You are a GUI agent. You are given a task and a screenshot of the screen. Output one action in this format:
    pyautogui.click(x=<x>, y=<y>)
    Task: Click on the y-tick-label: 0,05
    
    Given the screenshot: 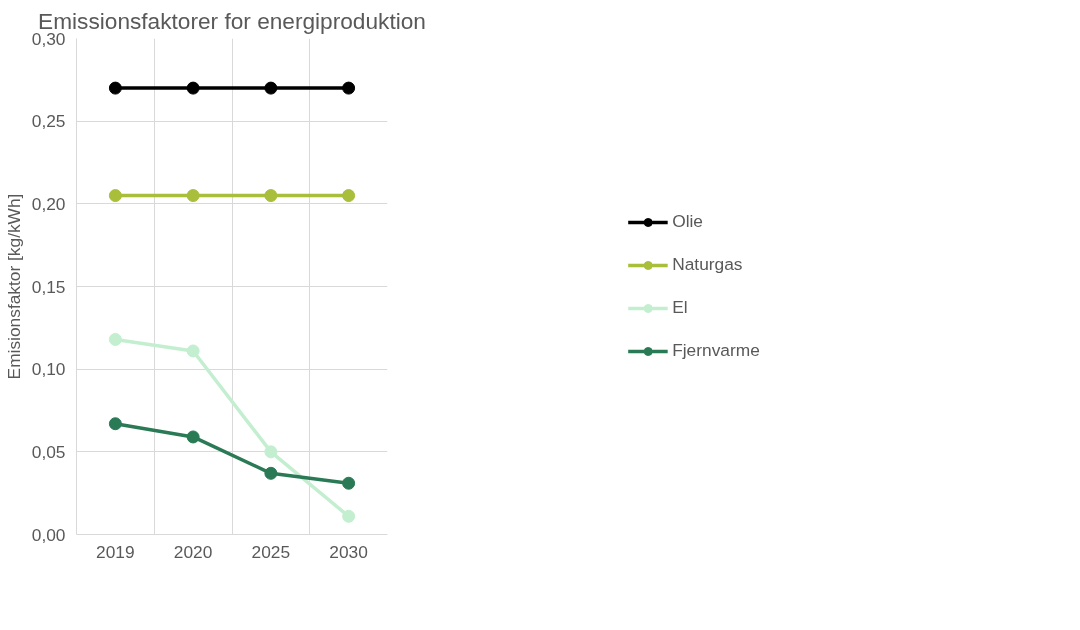 What is the action you would take?
    pyautogui.click(x=48, y=451)
    